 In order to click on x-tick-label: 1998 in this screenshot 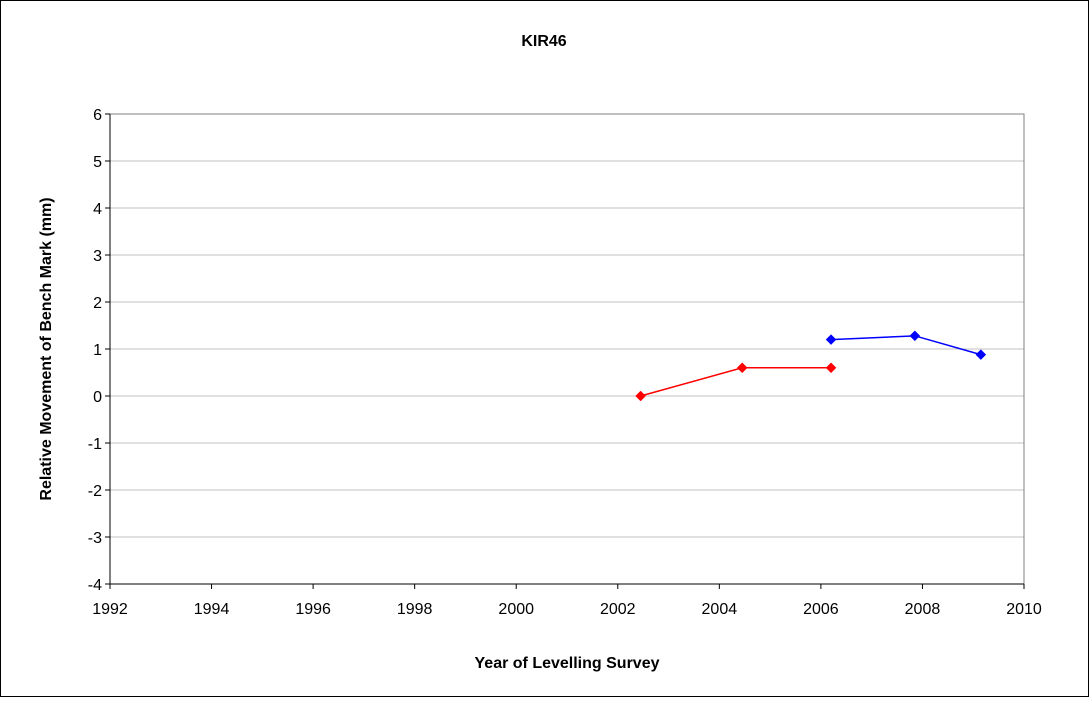, I will do `click(415, 609)`.